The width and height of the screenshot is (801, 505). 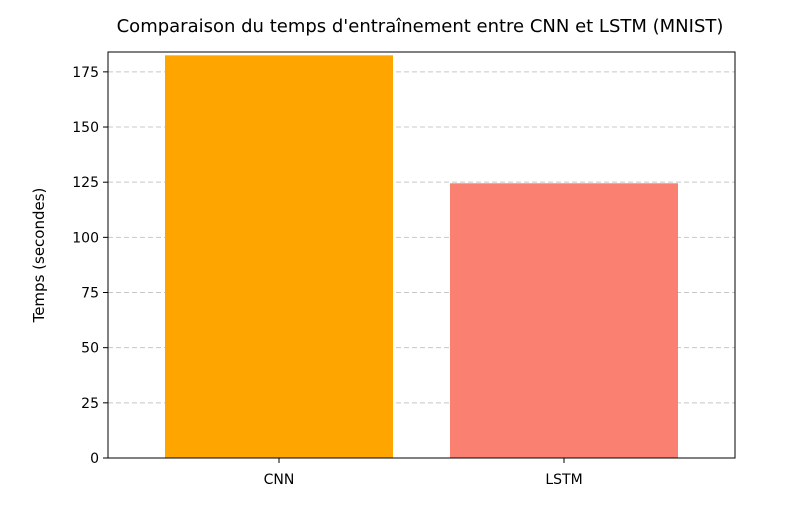 What do you see at coordinates (90, 404) in the screenshot?
I see `y-tick-label: 25` at bounding box center [90, 404].